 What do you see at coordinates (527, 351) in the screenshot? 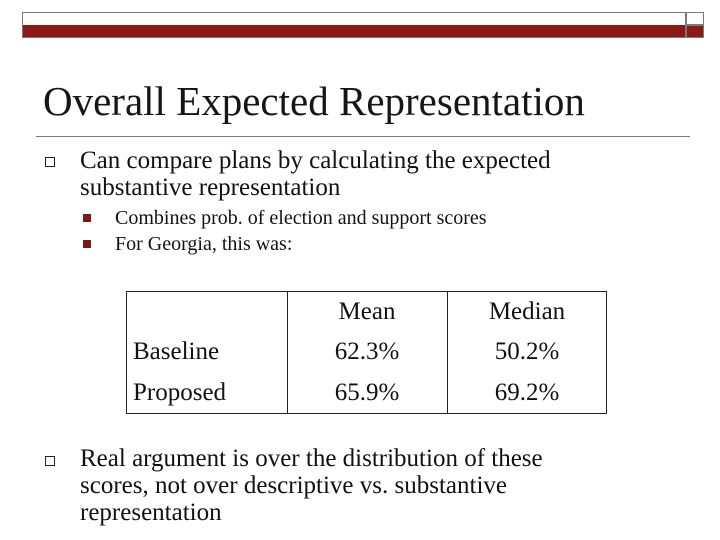
I see `table-cell-median: 50.2%` at bounding box center [527, 351].